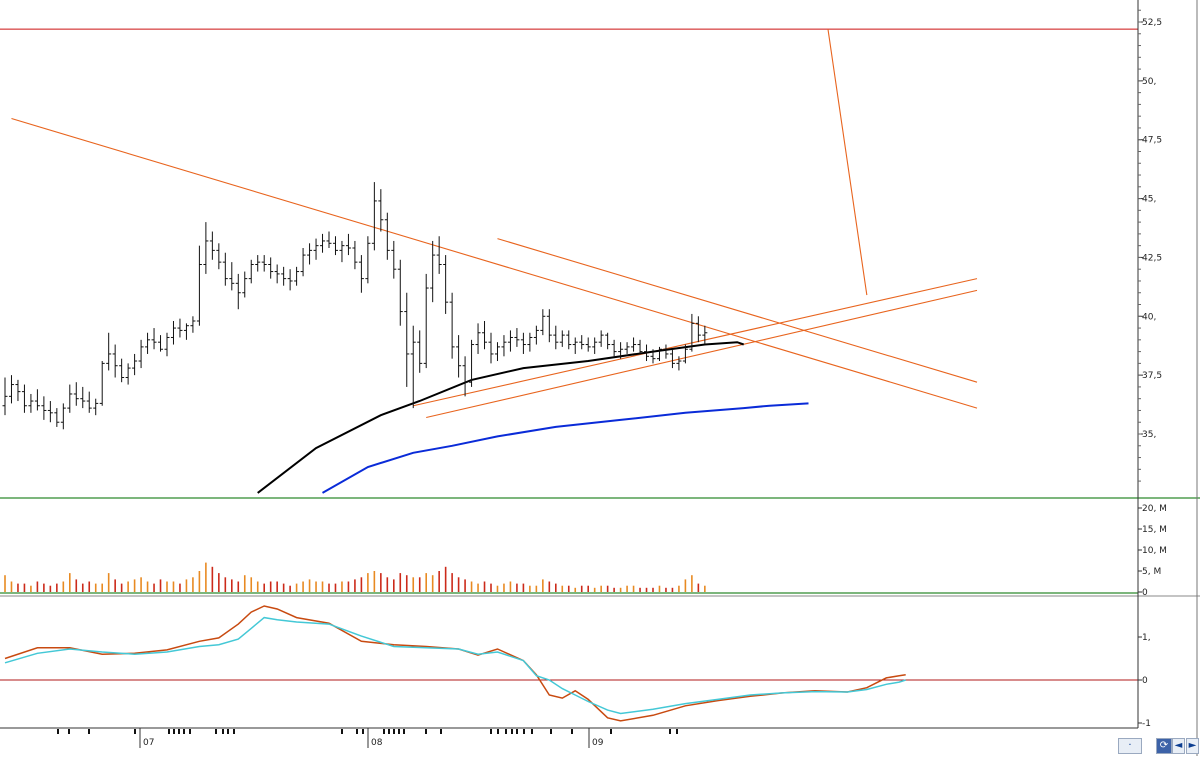 The width and height of the screenshot is (1200, 760). I want to click on sync-button: ⟳, so click(1164, 746).